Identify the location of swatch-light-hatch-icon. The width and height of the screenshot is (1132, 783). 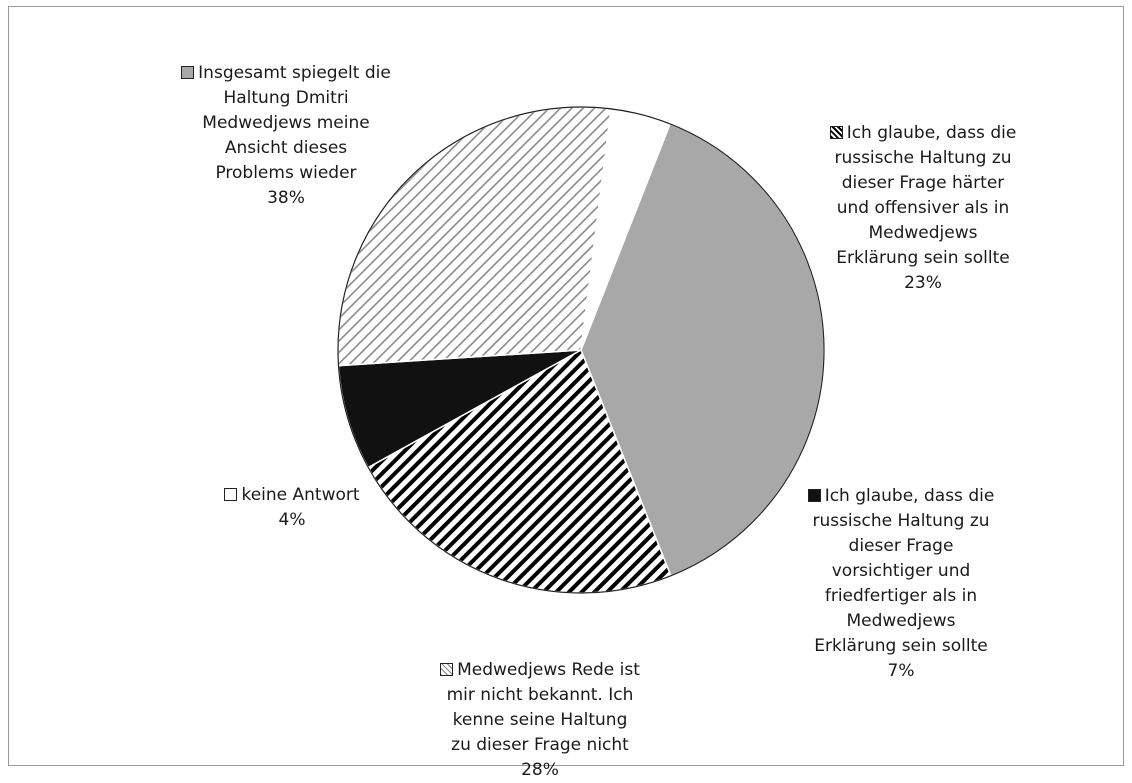
(447, 669).